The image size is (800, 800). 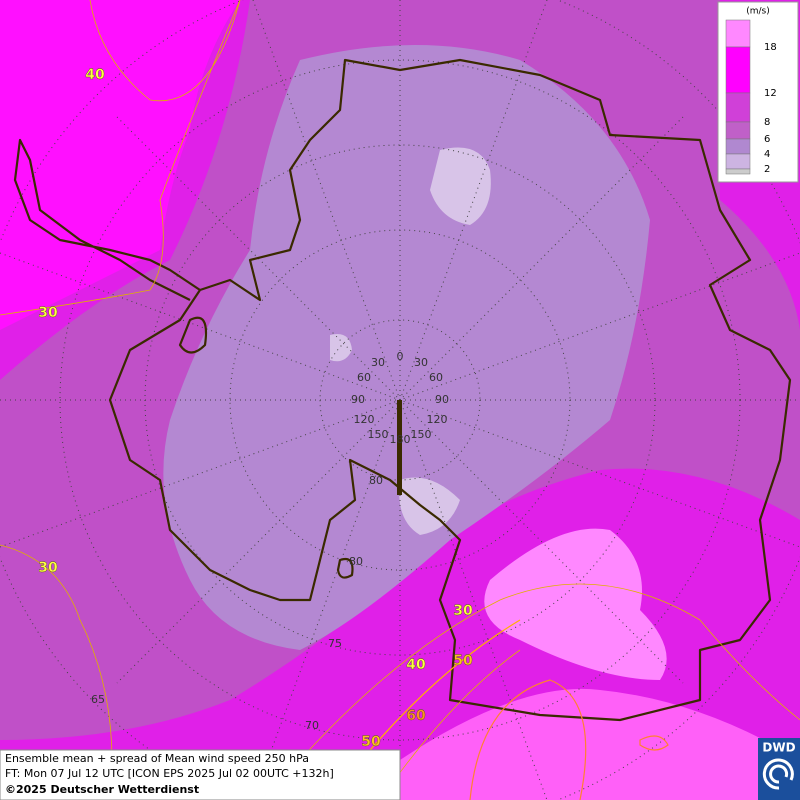 I want to click on grid-label: 180, so click(x=400, y=439).